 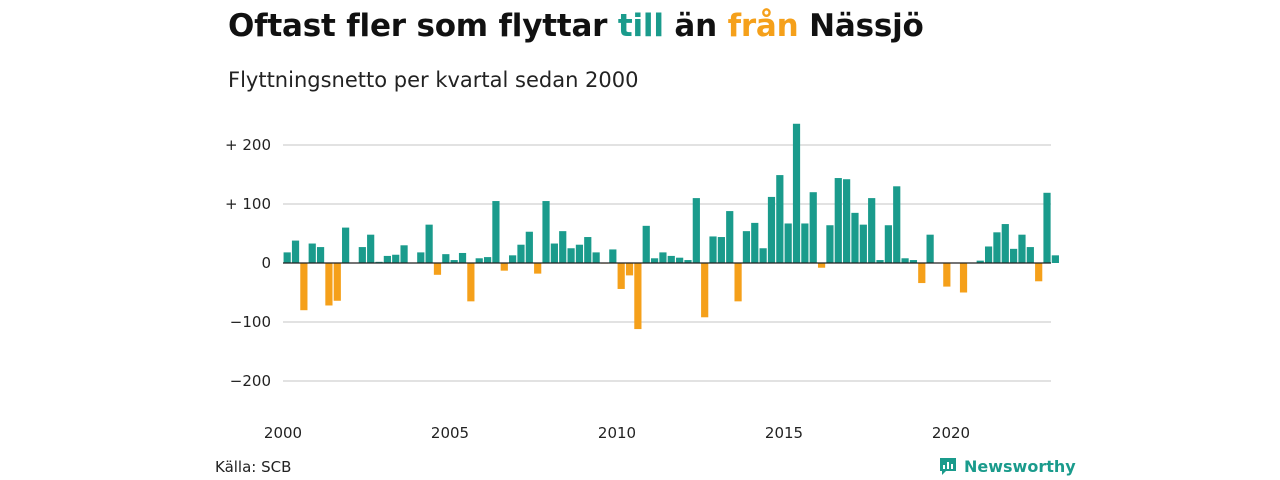 What do you see at coordinates (951, 433) in the screenshot?
I see `x-tick-label: 2020` at bounding box center [951, 433].